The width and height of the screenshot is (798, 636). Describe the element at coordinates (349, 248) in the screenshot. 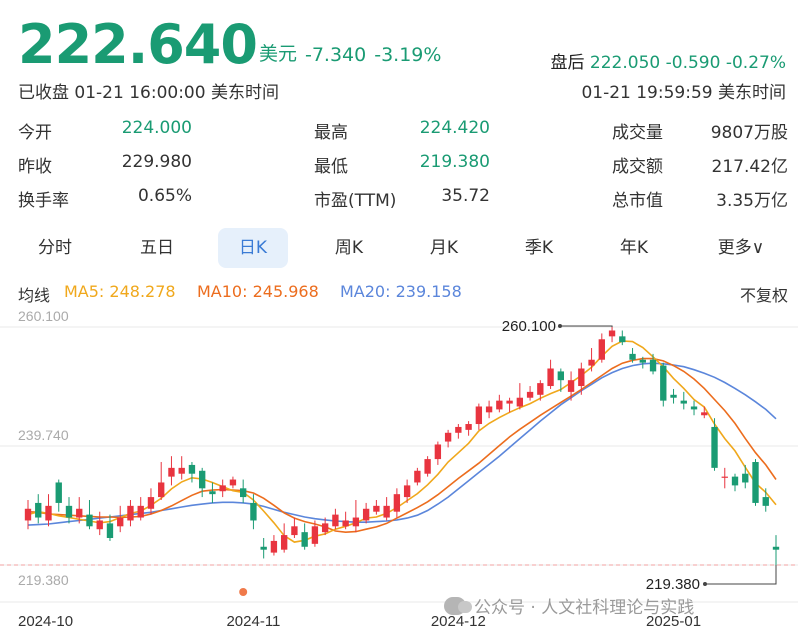

I see `tab-weekly-k: 周K` at that location.